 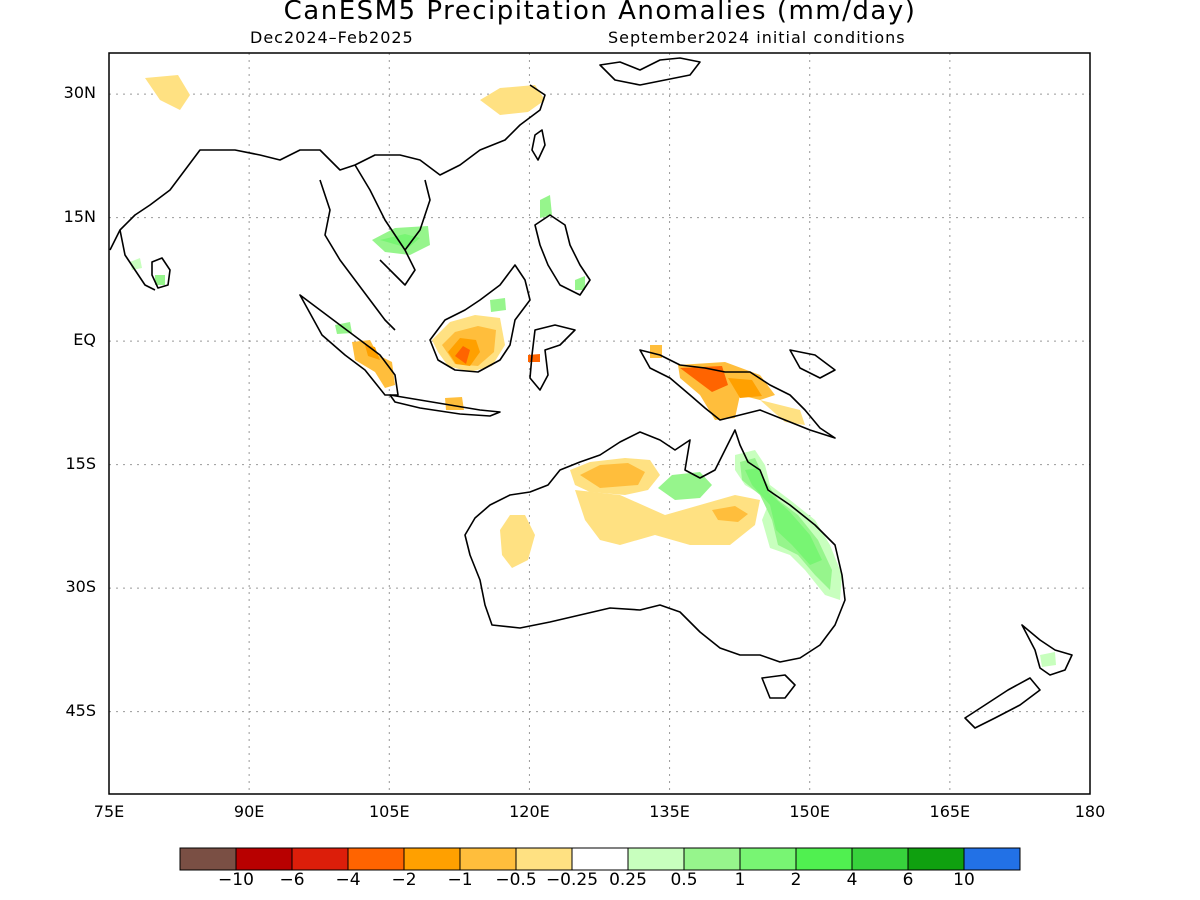 What do you see at coordinates (950, 811) in the screenshot?
I see `lon-tick-label: 165E` at bounding box center [950, 811].